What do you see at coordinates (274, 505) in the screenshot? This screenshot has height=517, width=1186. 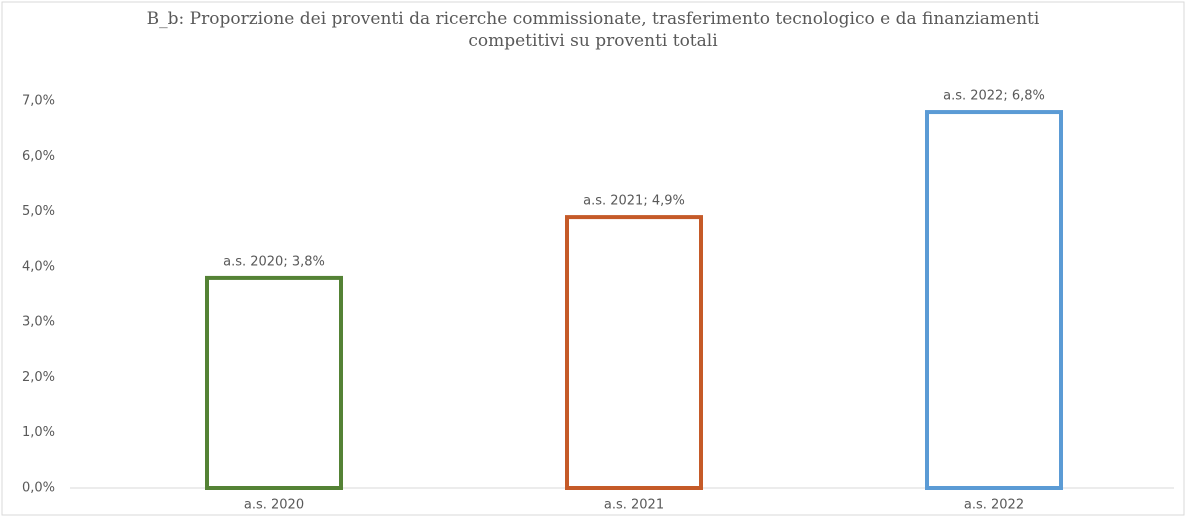 I see `x-tick-label: a.s. 2020` at bounding box center [274, 505].